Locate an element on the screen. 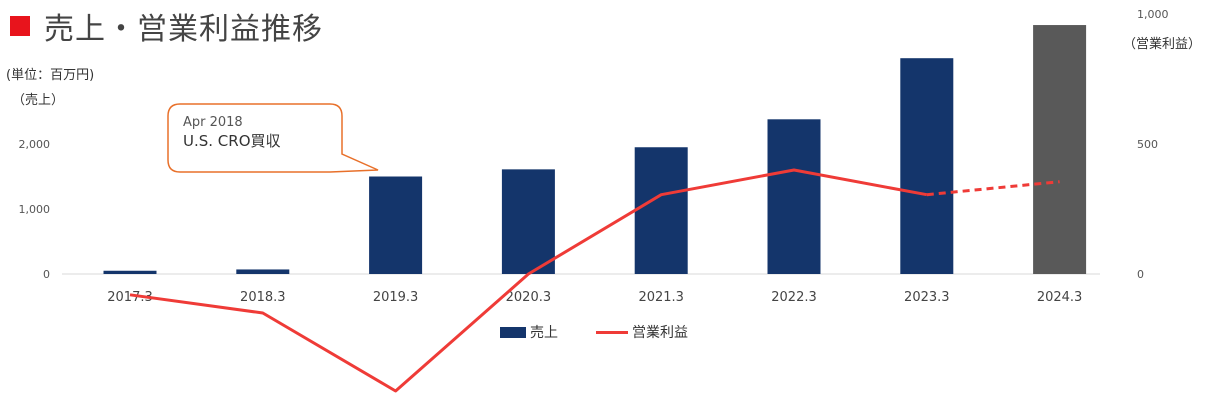  legend-label-operating-profit: 営業利益 is located at coordinates (660, 333).